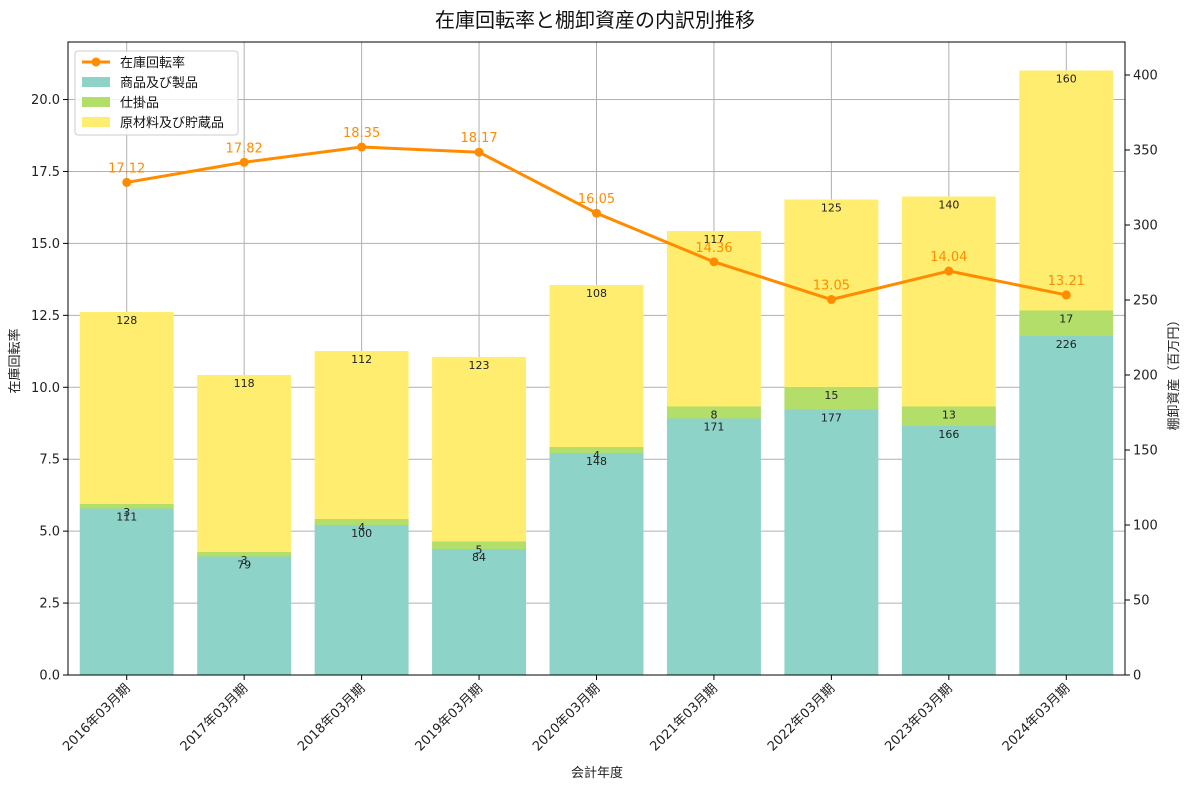 The image size is (1190, 789). Describe the element at coordinates (15, 360) in the screenshot. I see `y-axis-left-title: 在庫回転率` at that location.